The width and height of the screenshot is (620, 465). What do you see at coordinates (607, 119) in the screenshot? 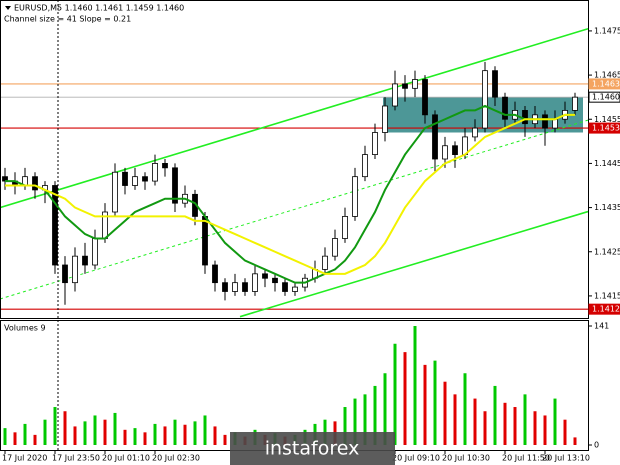
I see `y-tick-label: 1.1455` at bounding box center [607, 119].